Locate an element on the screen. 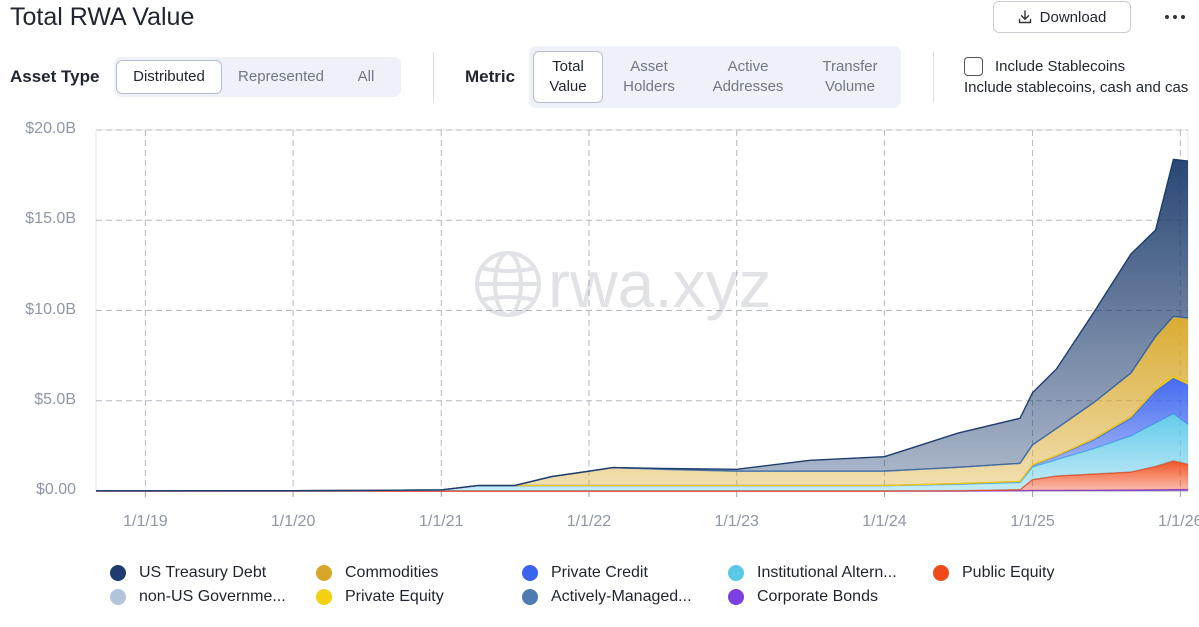  legend-item-us-treasury-debt: US Treasury Debt is located at coordinates (188, 573).